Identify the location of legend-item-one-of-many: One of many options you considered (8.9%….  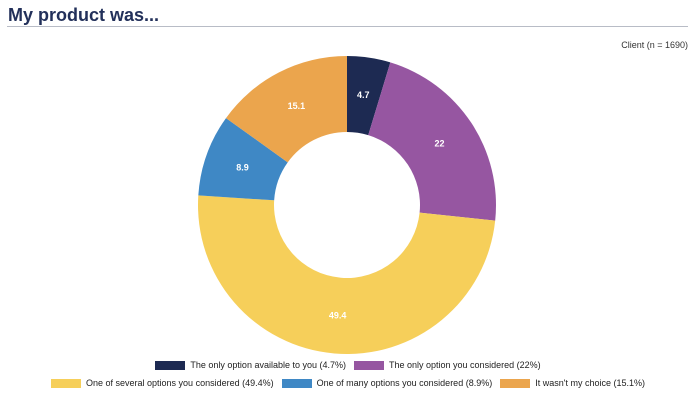
(387, 383).